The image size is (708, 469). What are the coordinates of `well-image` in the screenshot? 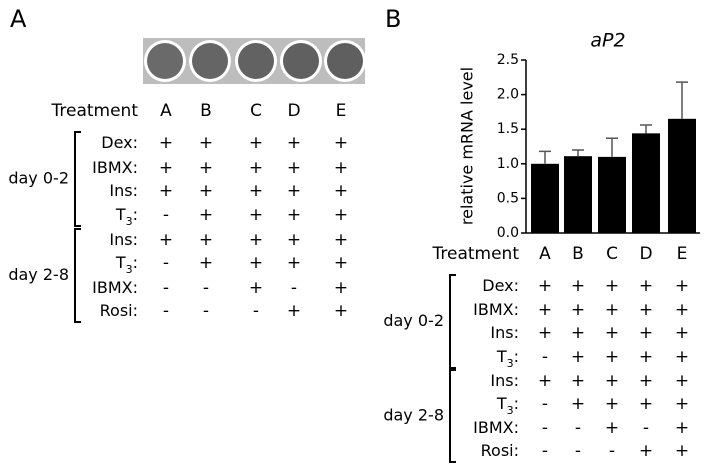 It's located at (254, 61).